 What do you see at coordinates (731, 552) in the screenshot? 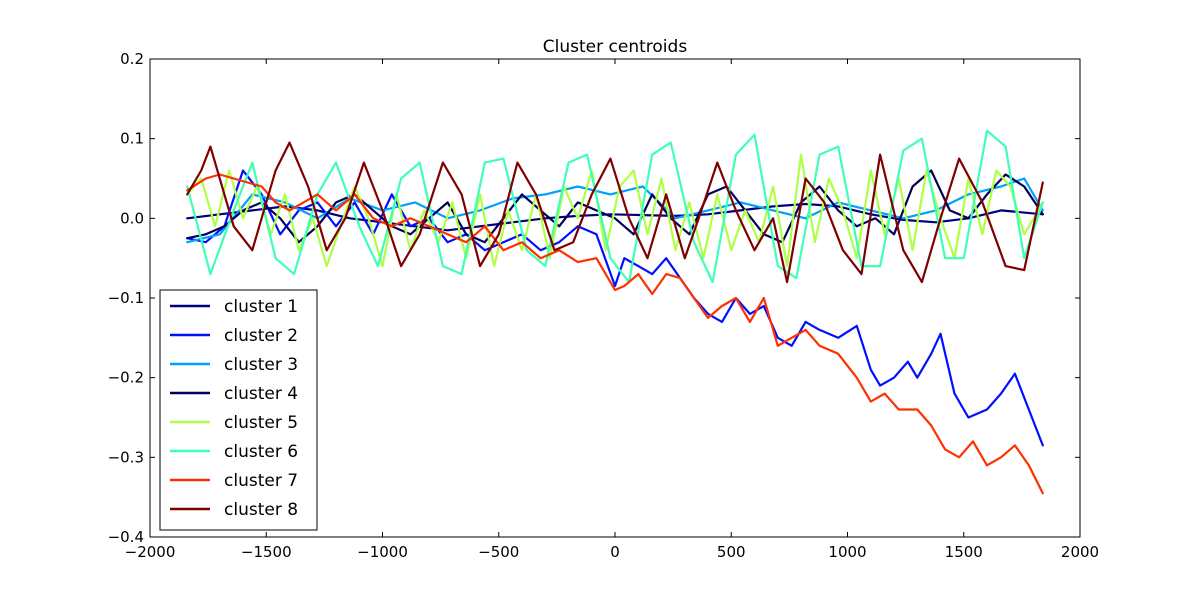
I see `x-tick-label: 500` at bounding box center [731, 552].